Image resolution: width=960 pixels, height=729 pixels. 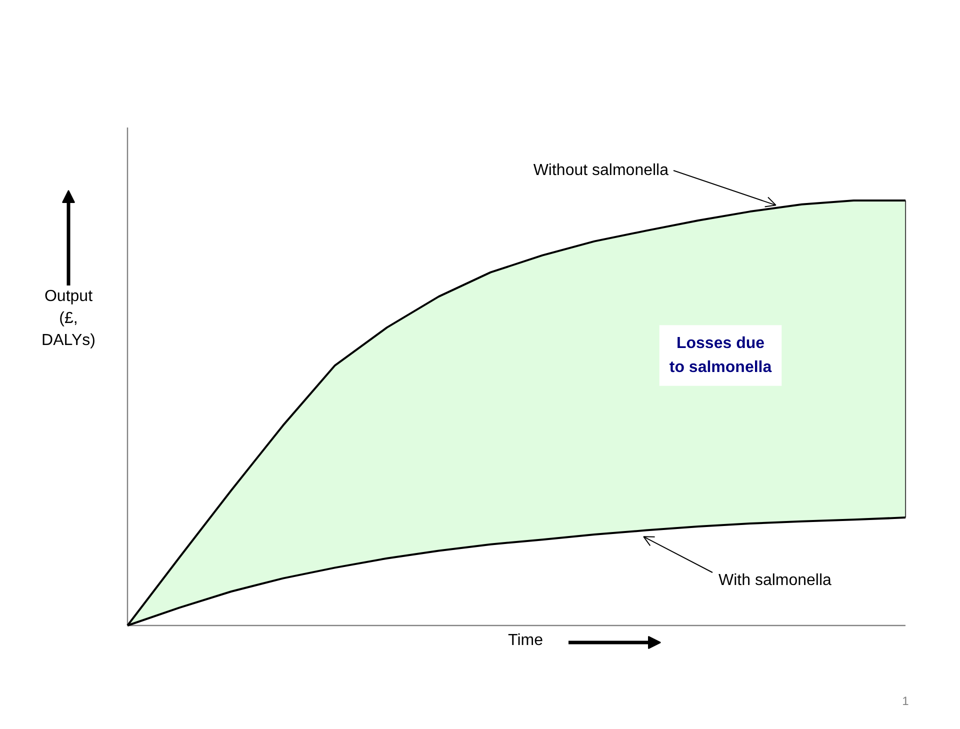 I want to click on annotation: Losses due to salmonella, so click(x=720, y=355).